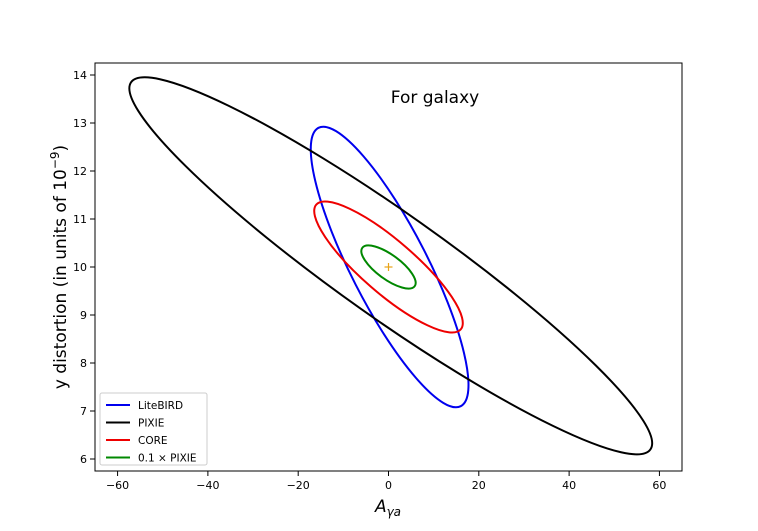 The image size is (758, 531). What do you see at coordinates (207, 485) in the screenshot?
I see `x-tick-label: −40` at bounding box center [207, 485].